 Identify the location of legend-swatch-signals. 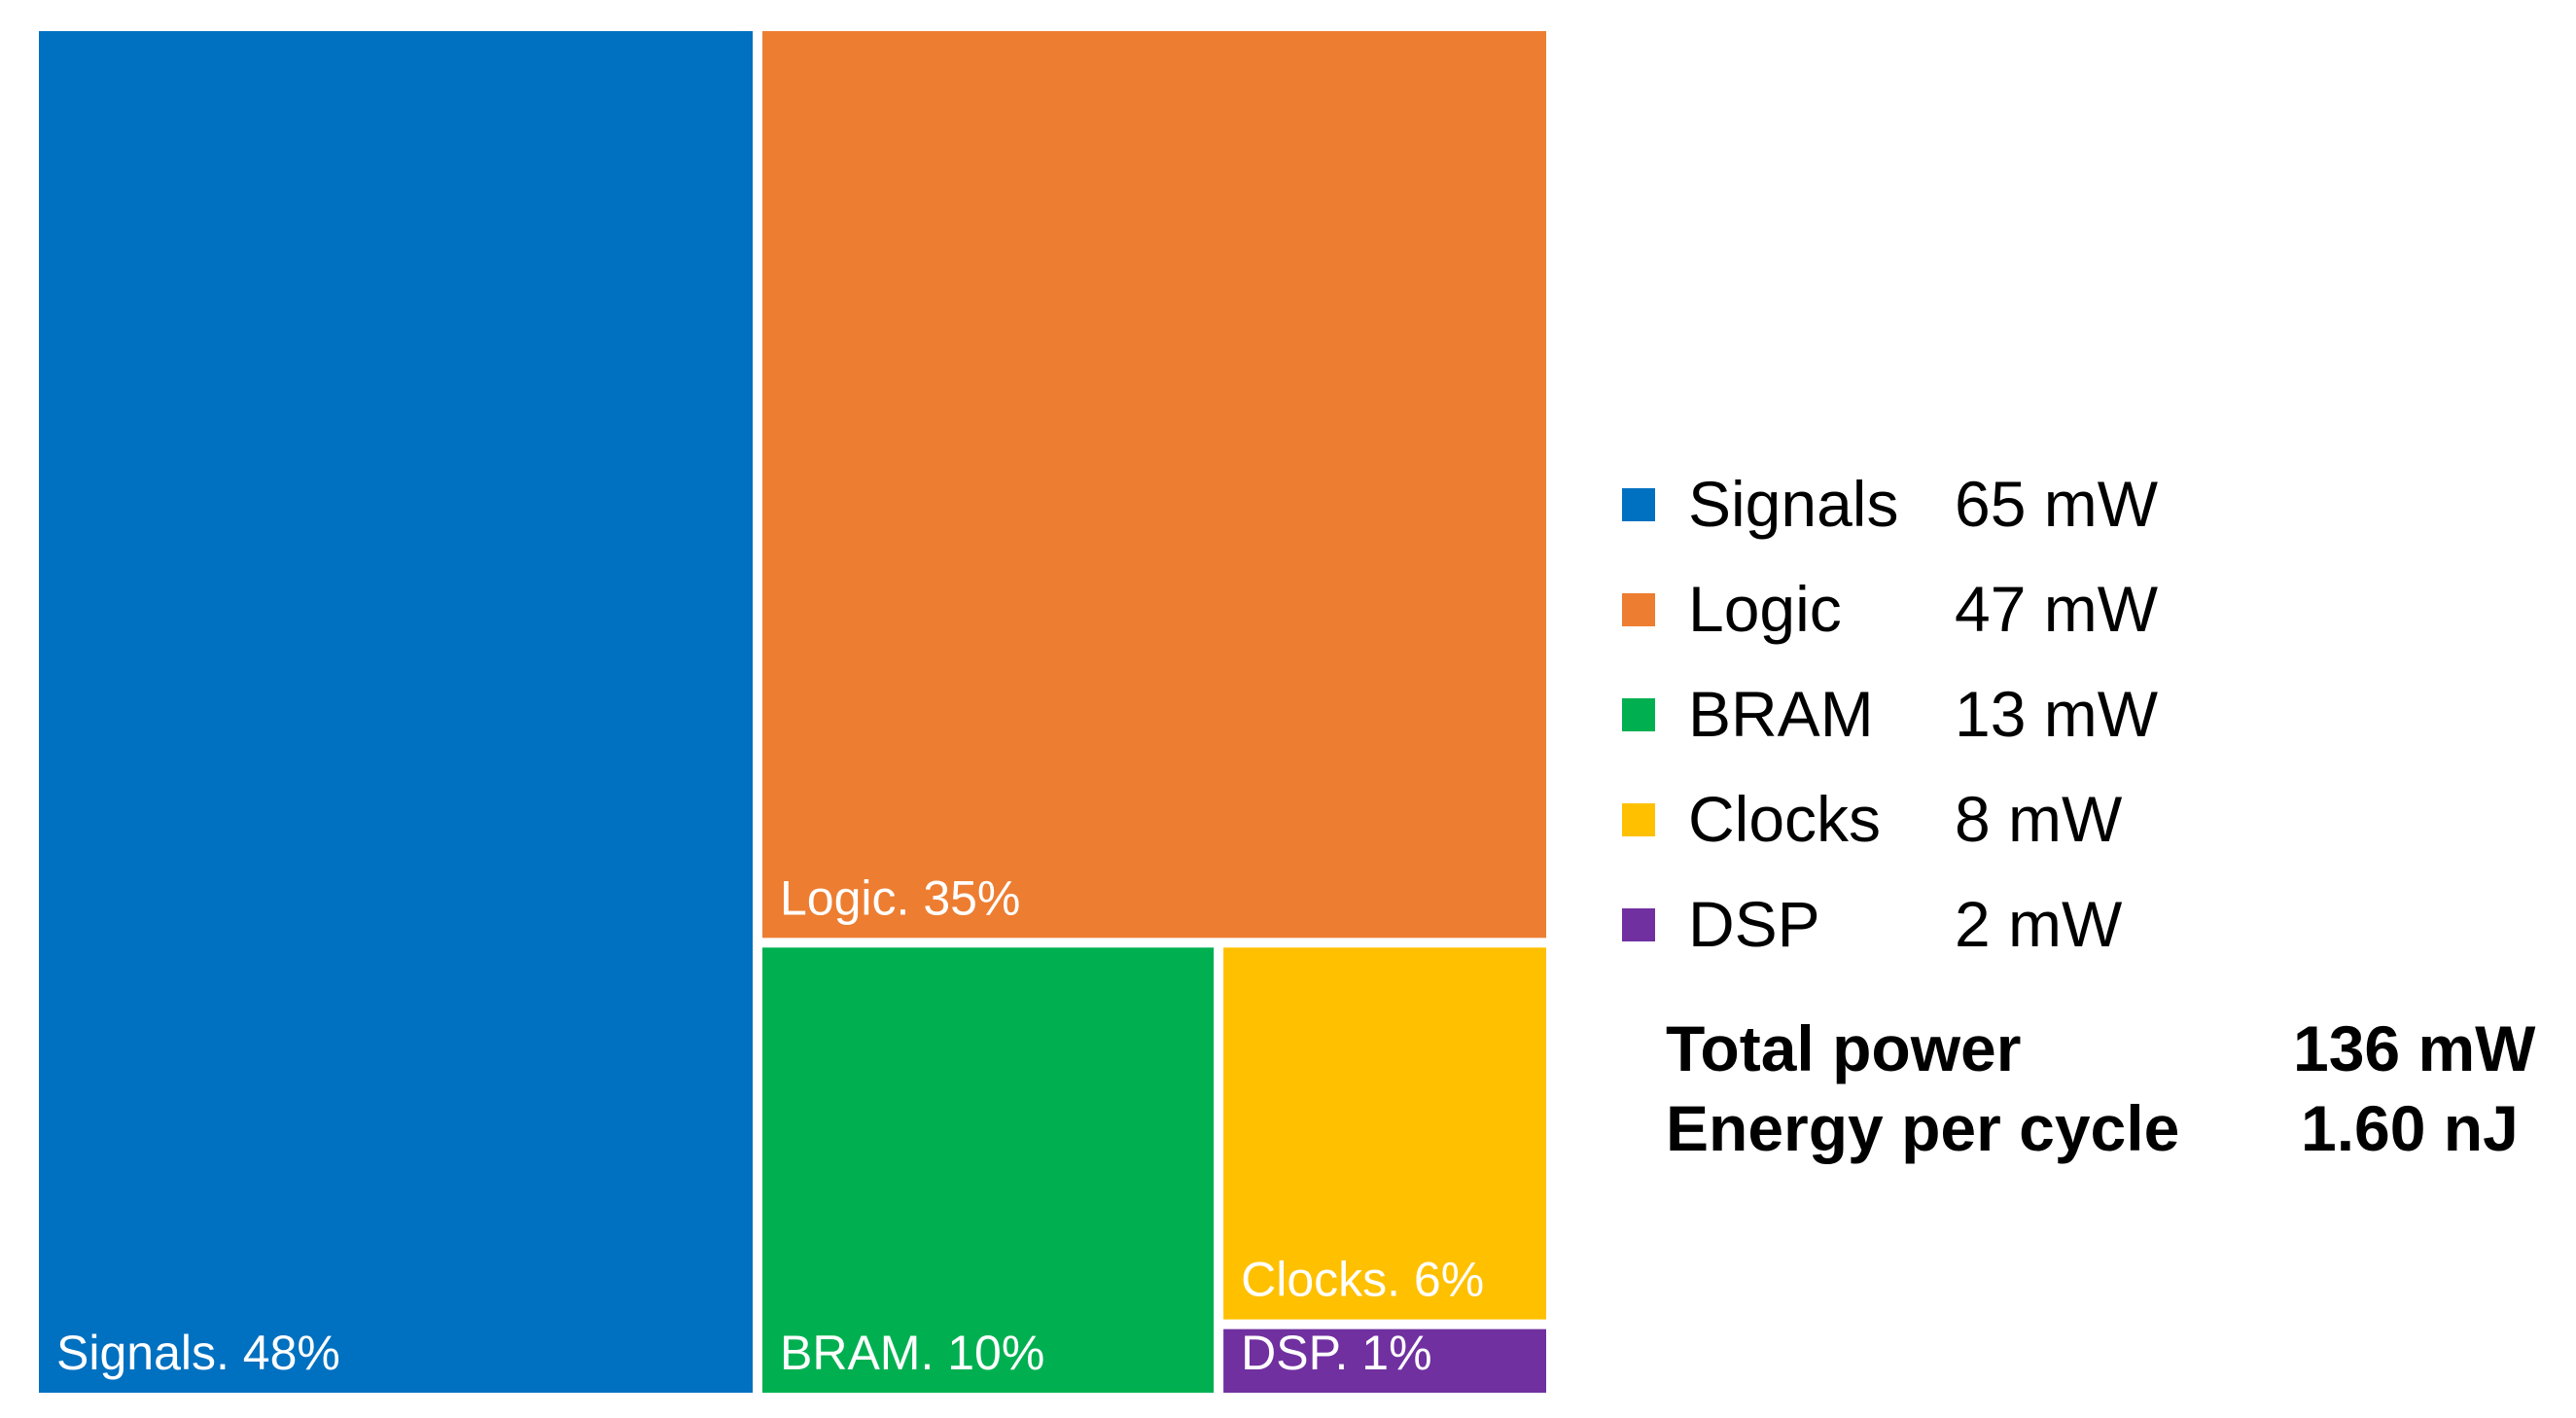
(1638, 504).